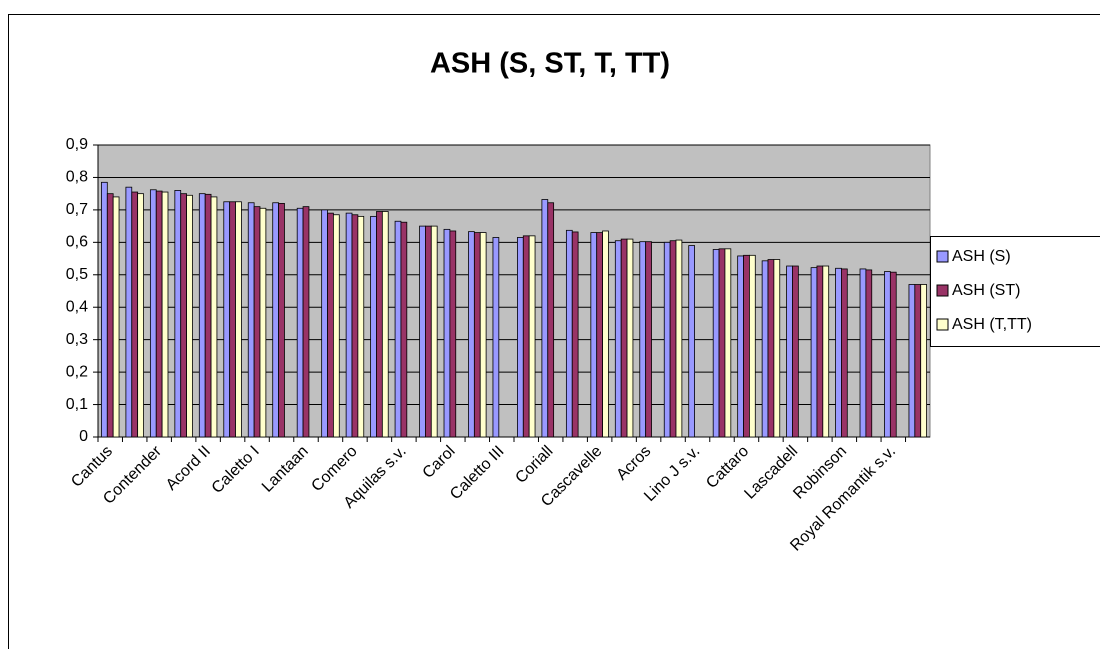 Image resolution: width=1100 pixels, height=649 pixels. I want to click on legend-label: ASH (ST), so click(986, 290).